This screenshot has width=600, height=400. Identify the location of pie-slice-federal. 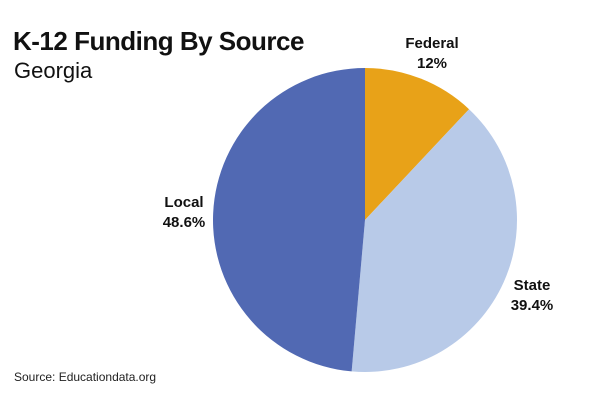
(417, 144).